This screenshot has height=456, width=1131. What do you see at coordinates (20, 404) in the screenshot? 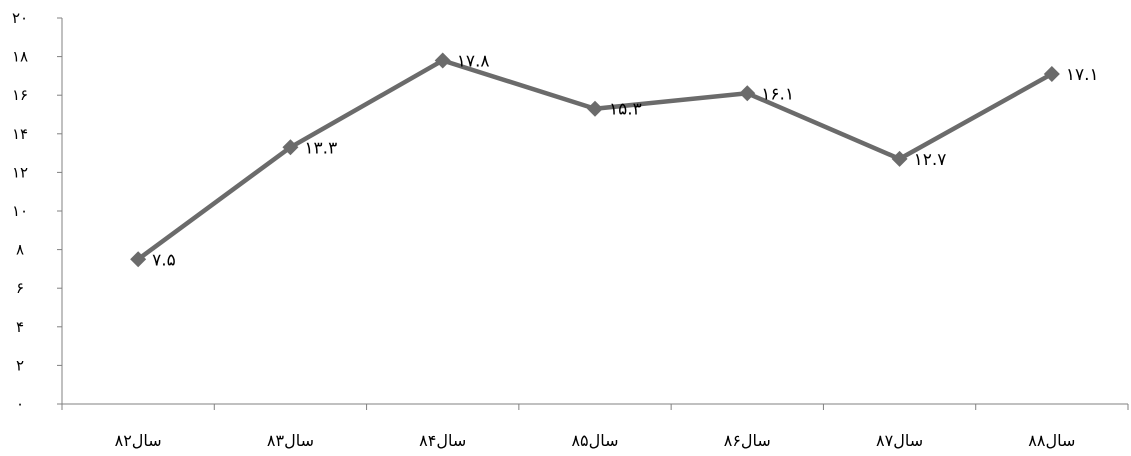
I see `y-tick-label: ۰` at bounding box center [20, 404].